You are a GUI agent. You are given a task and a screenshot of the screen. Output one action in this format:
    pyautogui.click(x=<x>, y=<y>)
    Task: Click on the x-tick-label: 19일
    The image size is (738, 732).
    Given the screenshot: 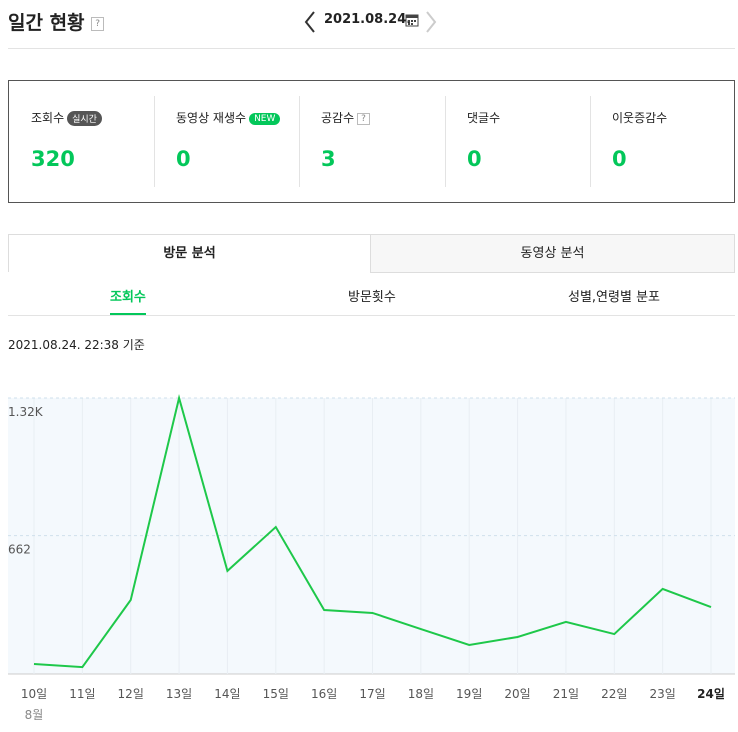 What is the action you would take?
    pyautogui.click(x=469, y=694)
    